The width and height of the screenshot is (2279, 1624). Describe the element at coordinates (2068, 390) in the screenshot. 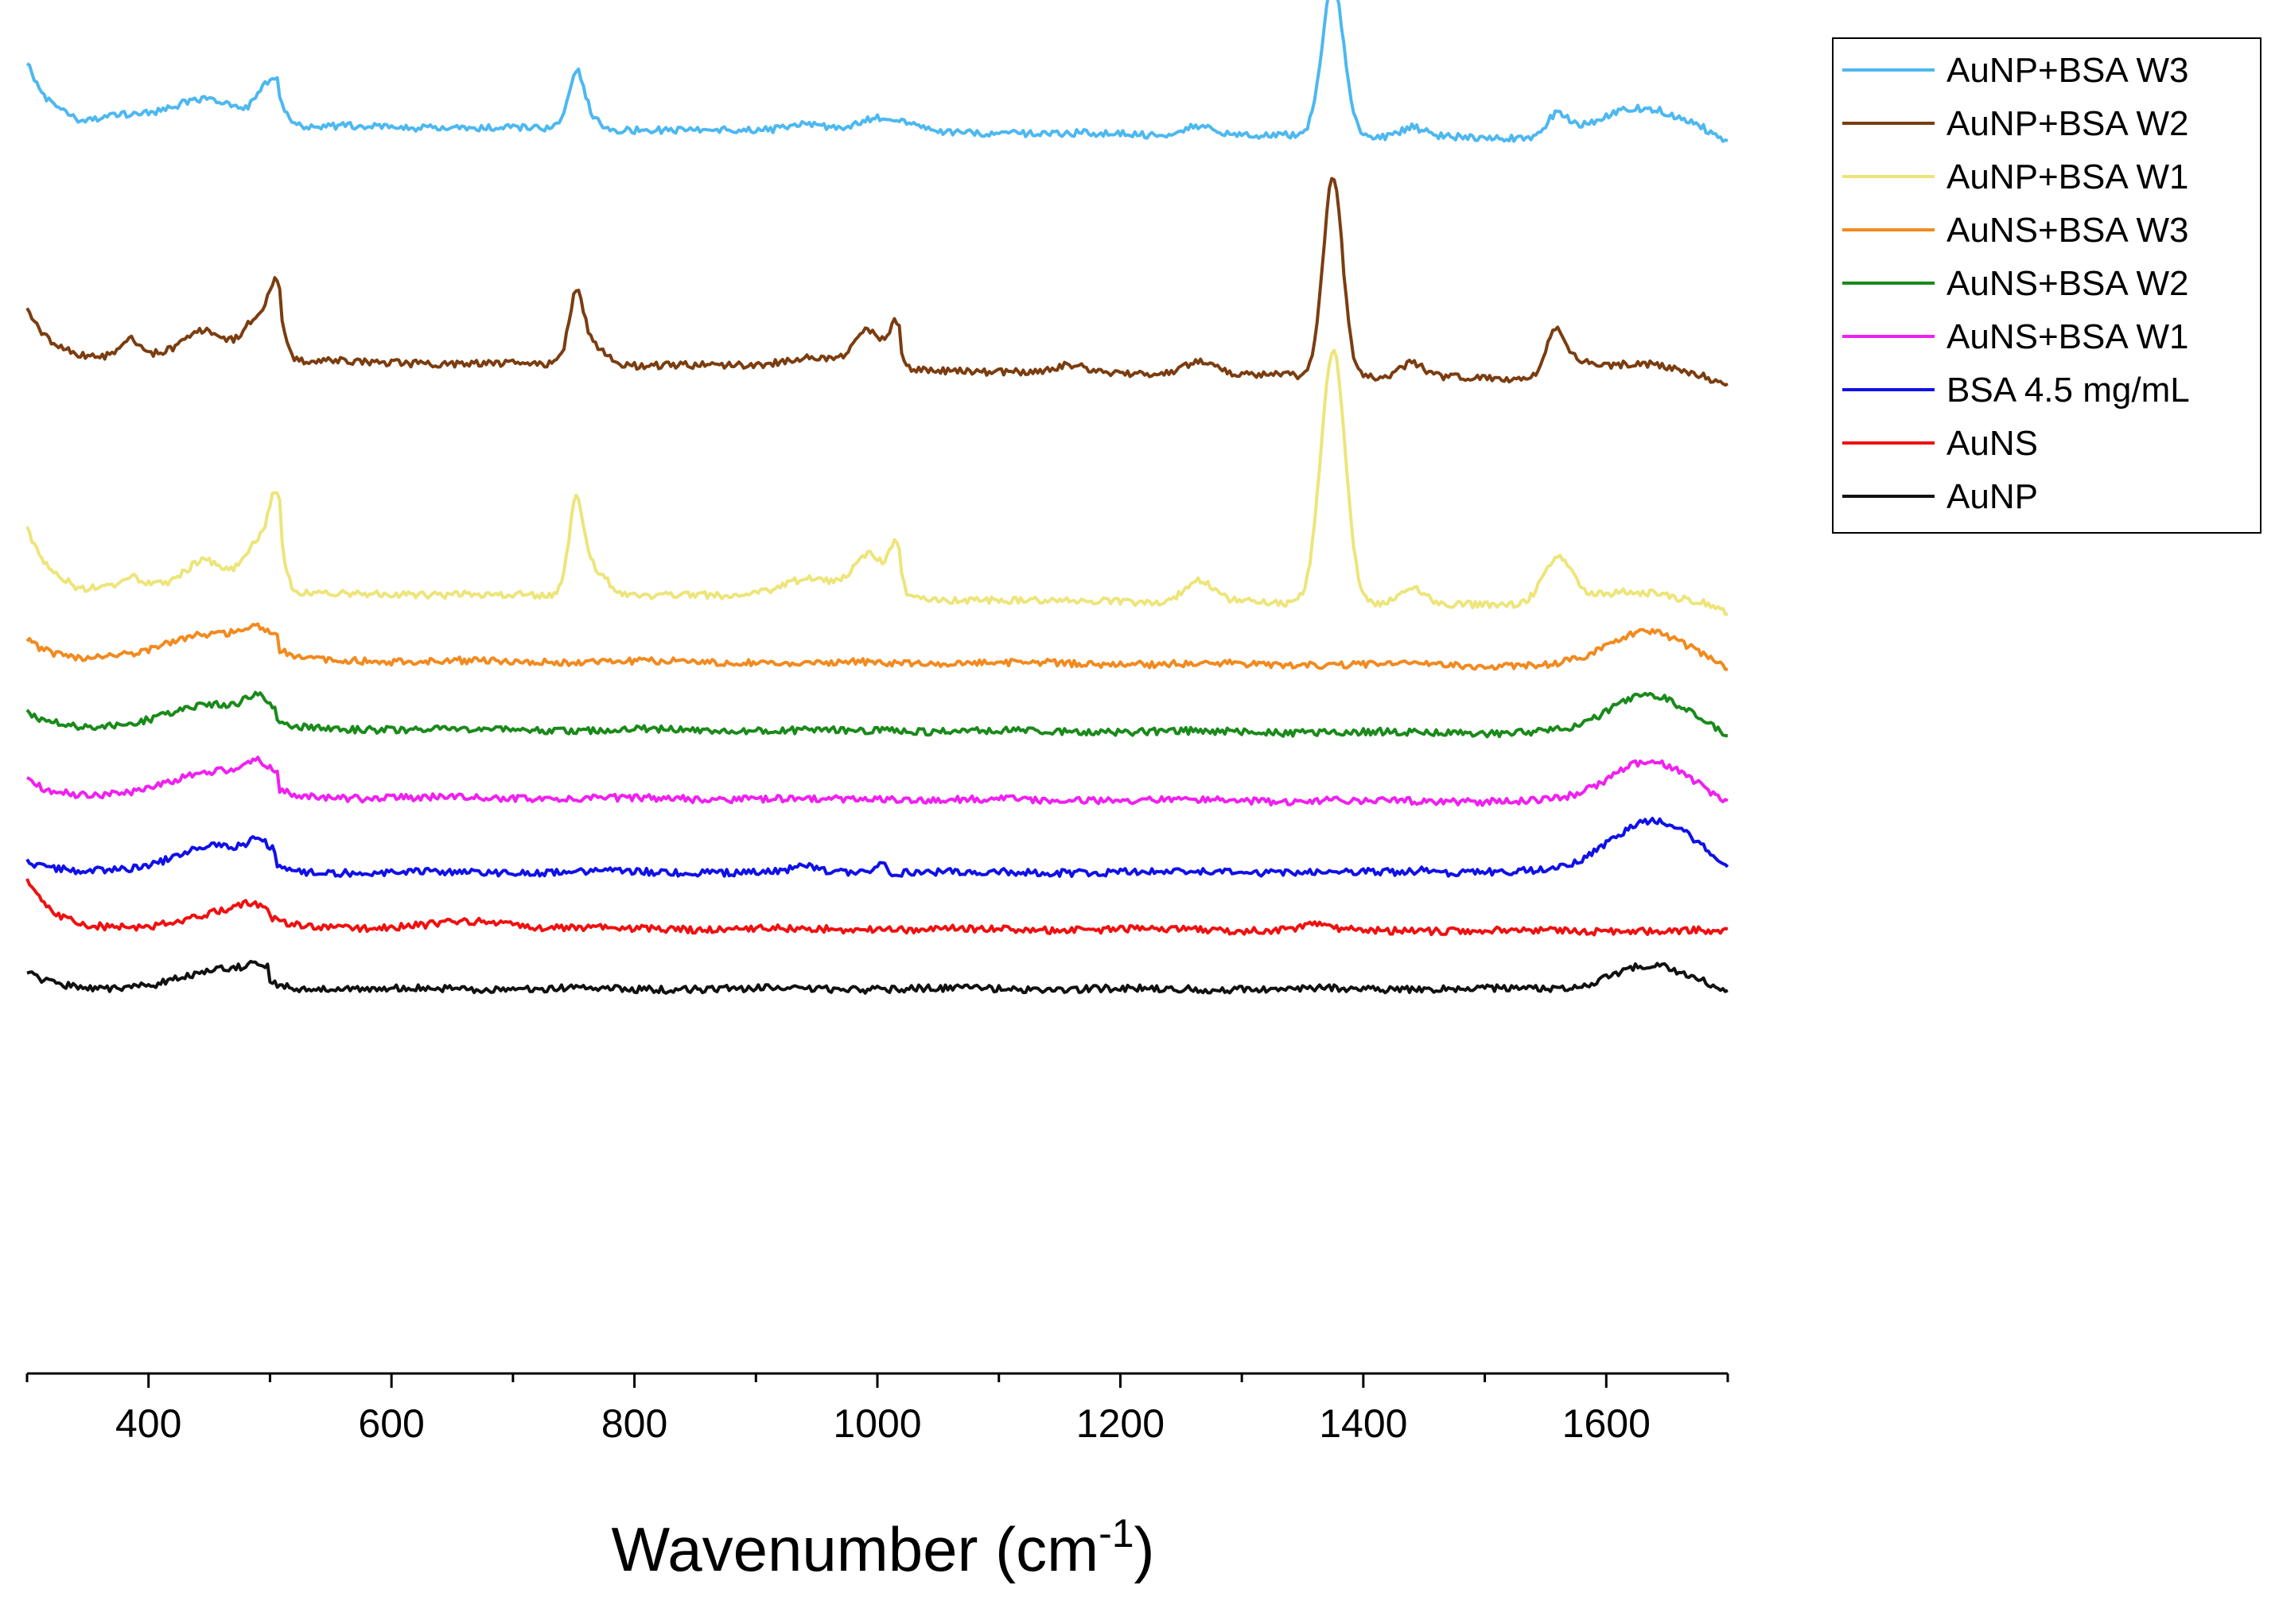

I see `legend-label: BSA 4.5 mg/mL` at that location.